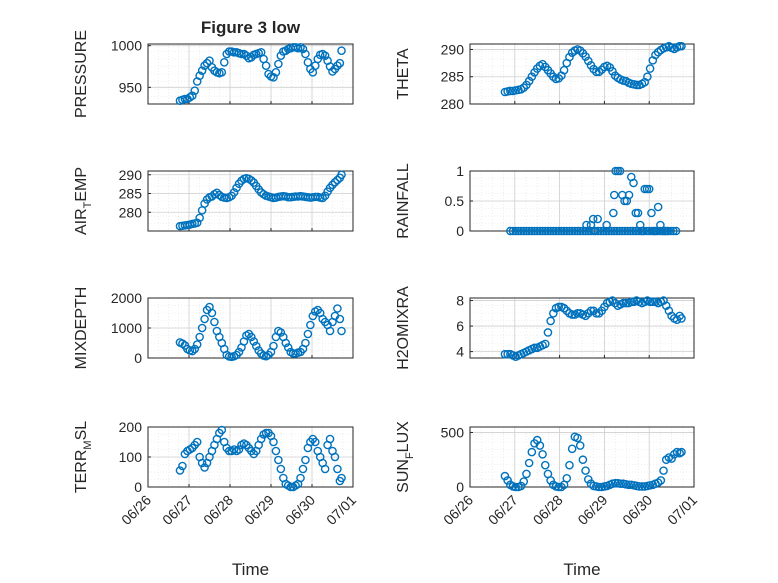 This screenshot has width=778, height=583. What do you see at coordinates (453, 432) in the screenshot?
I see `y-tick-label: 500` at bounding box center [453, 432].